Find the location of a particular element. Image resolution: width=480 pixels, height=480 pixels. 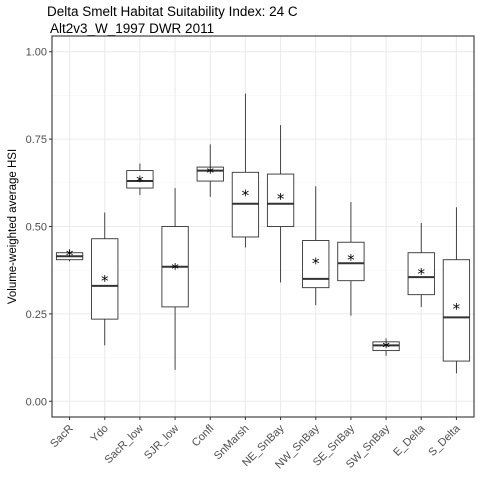

boxplot-SE_SnBay: * is located at coordinates (351, 259).